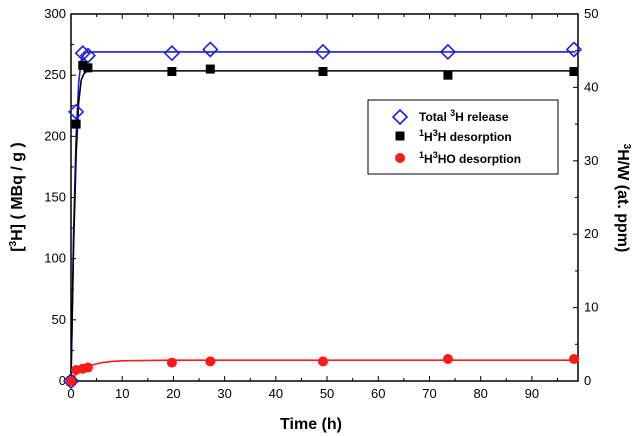  I want to click on x-tick-label: 20, so click(173, 393).